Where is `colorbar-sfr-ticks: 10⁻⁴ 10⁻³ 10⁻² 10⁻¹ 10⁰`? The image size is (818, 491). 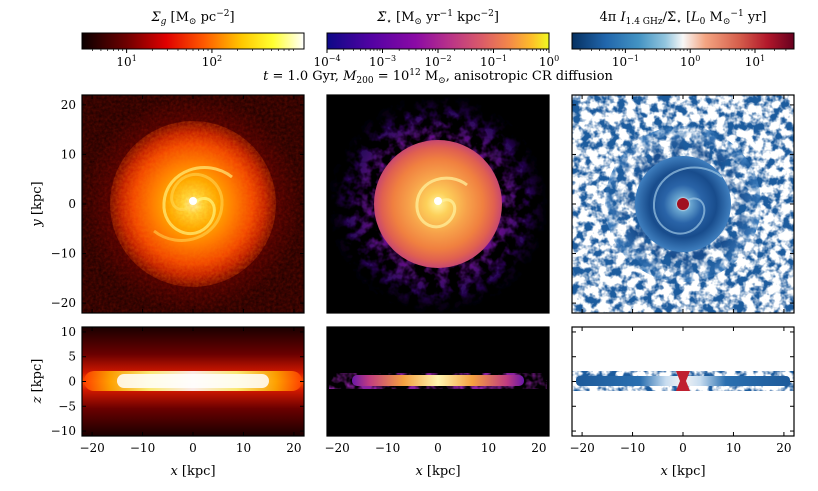 colorbar-sfr-ticks: 10⁻⁴ 10⁻³ 10⁻² 10⁻¹ 10⁰ is located at coordinates (436, 59).